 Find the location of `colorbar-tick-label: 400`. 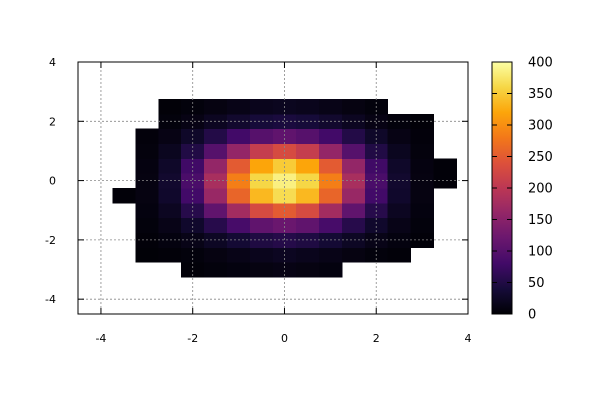

colorbar-tick-label: 400 is located at coordinates (540, 63).